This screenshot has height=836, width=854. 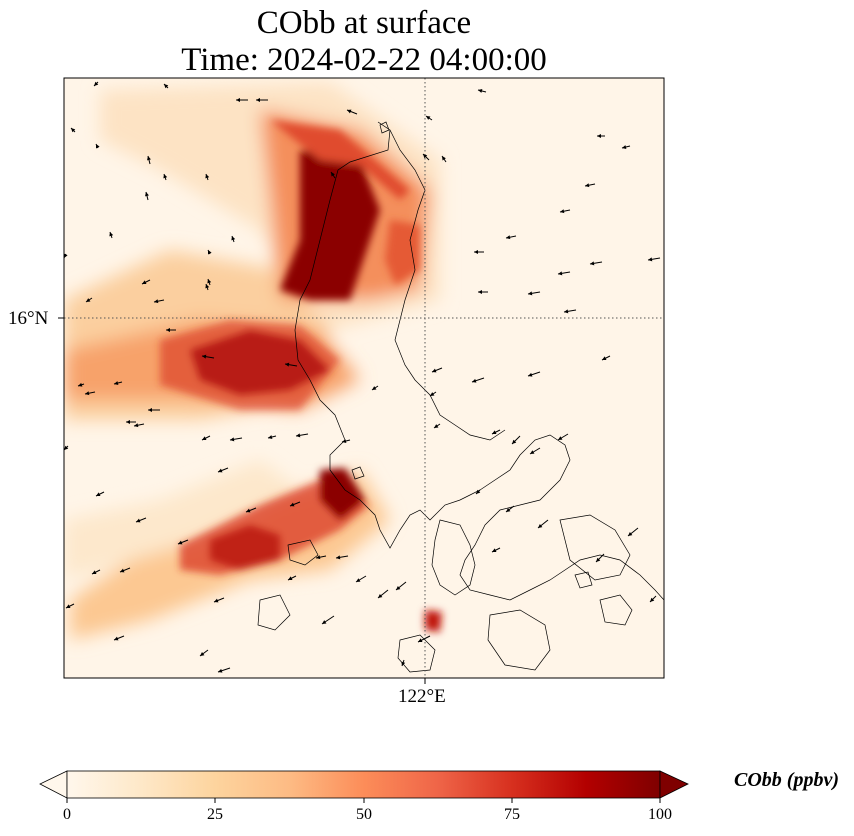 What do you see at coordinates (275, 527) in the screenshot?
I see `hotspot-south-ring` at bounding box center [275, 527].